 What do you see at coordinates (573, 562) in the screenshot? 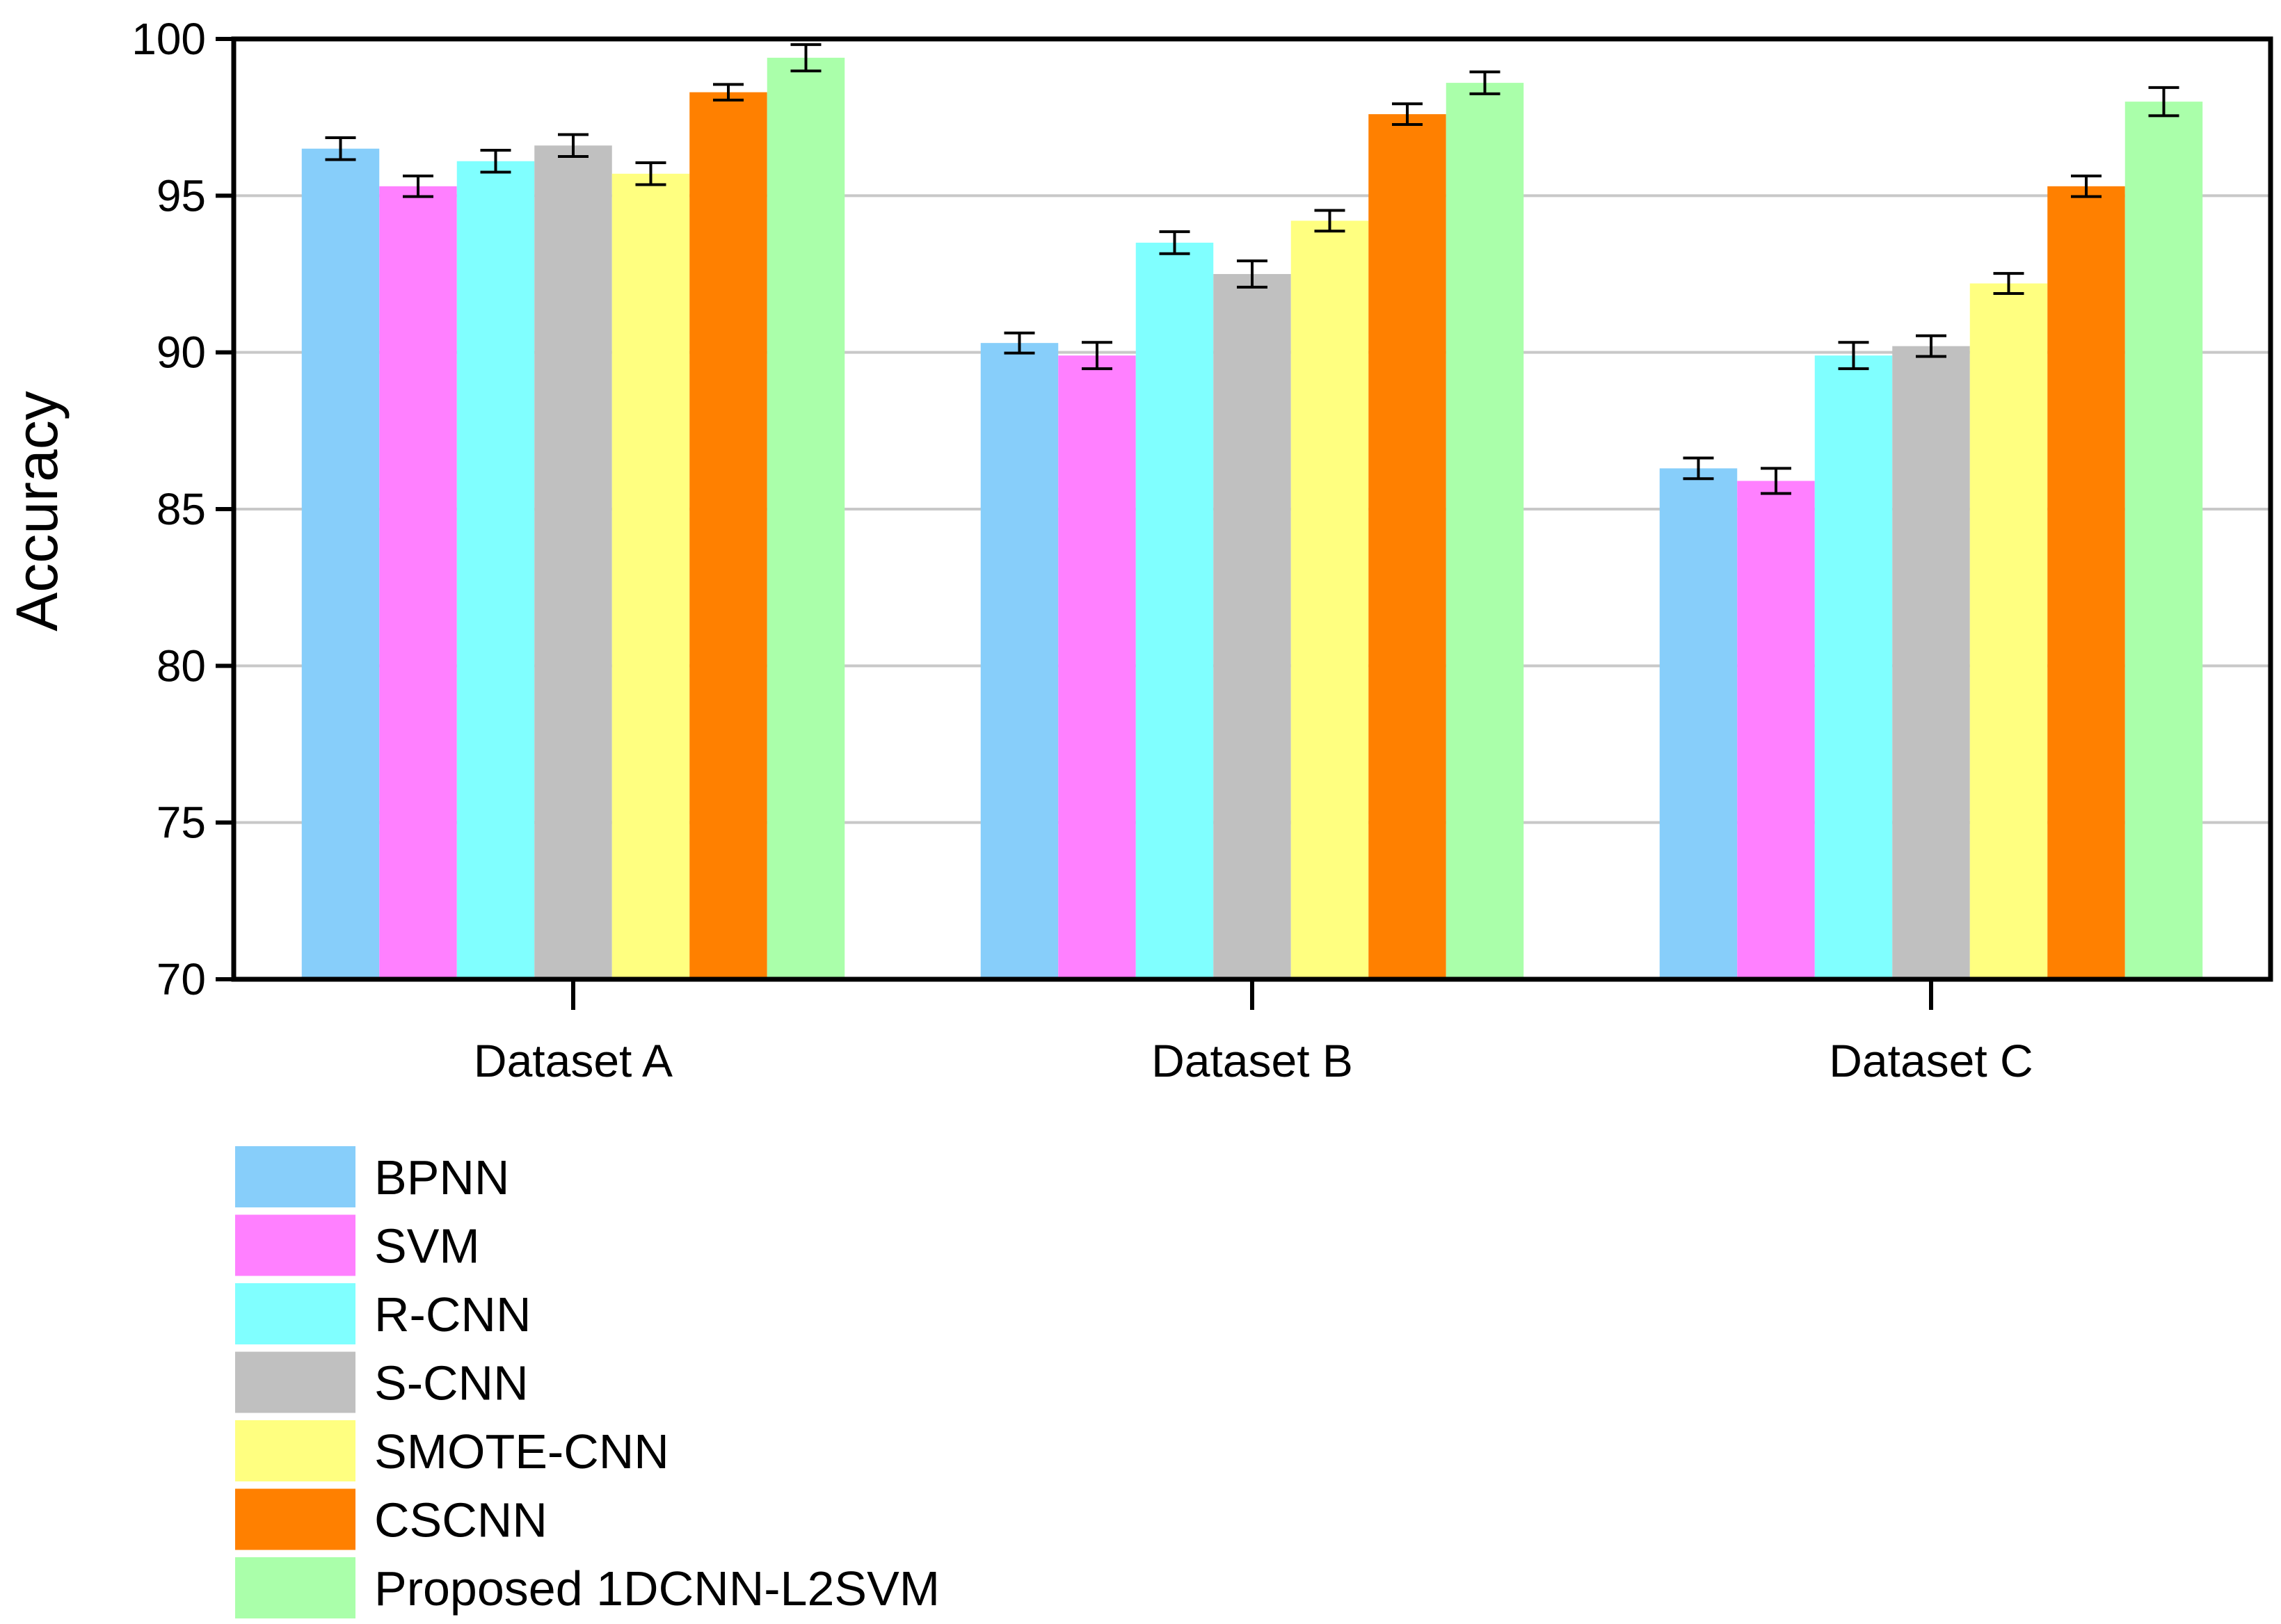
I see `bar-s-cnn-dataset-a` at bounding box center [573, 562].